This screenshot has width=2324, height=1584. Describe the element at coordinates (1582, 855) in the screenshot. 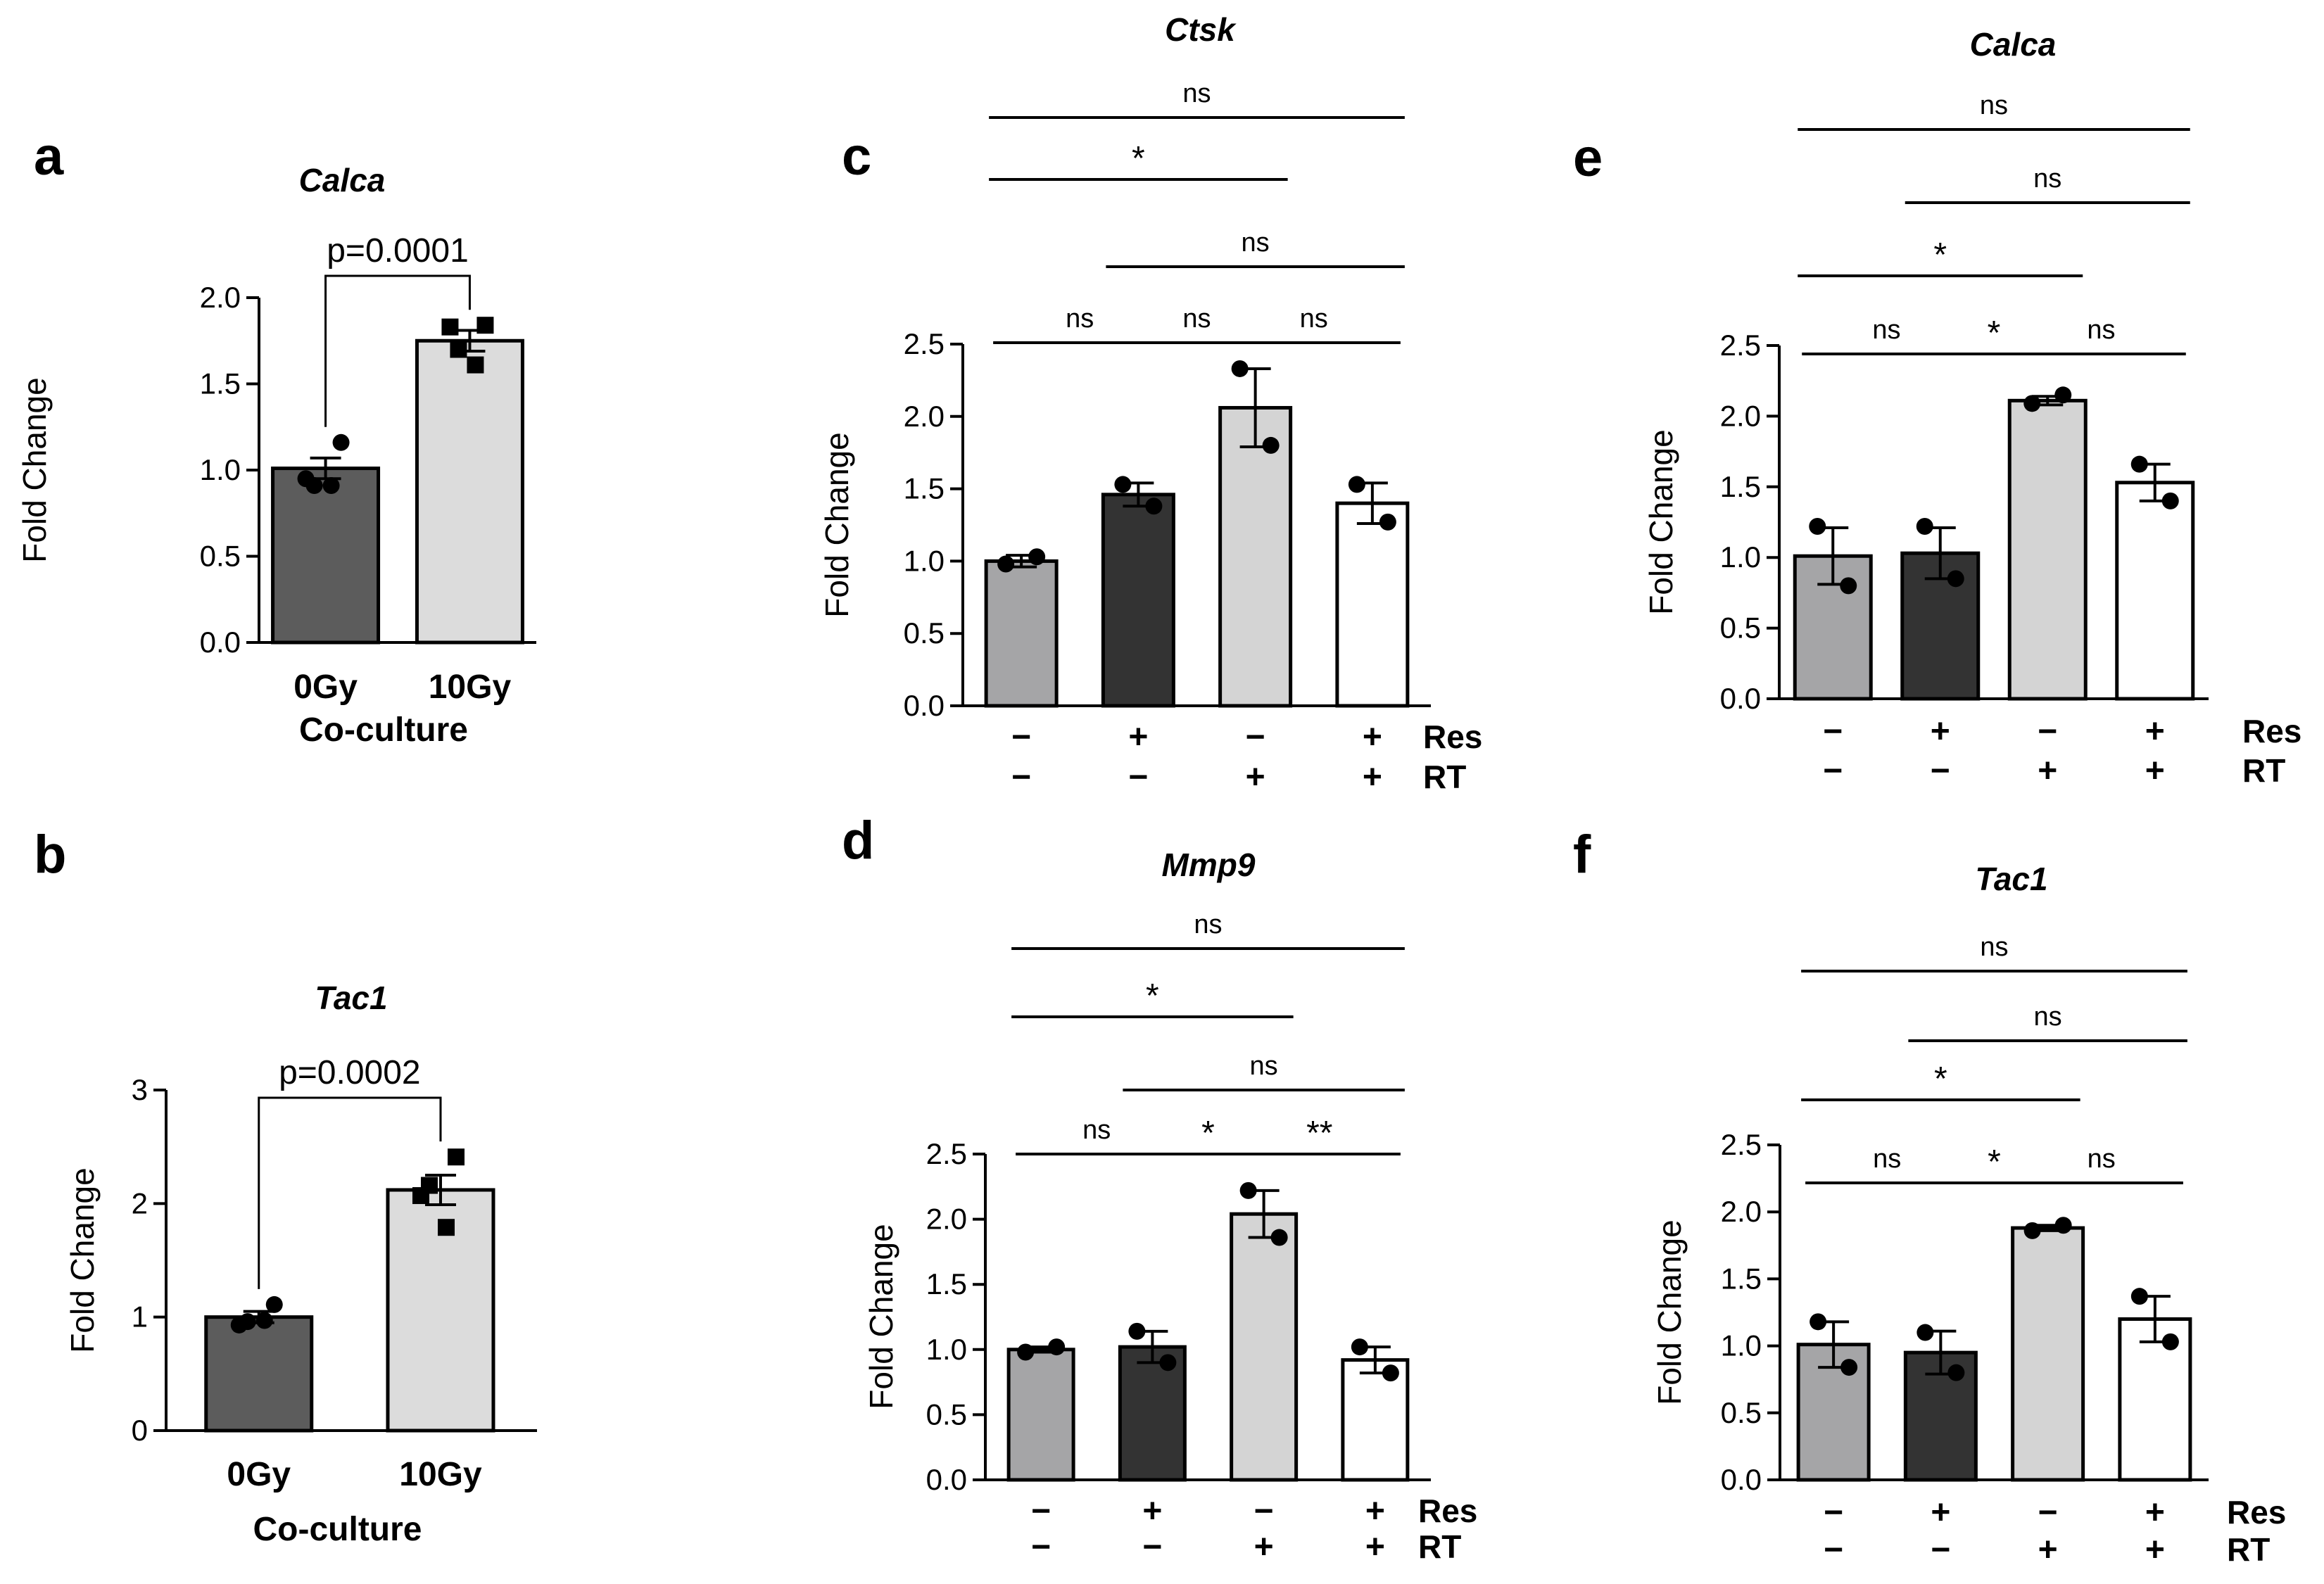

I see `panel-letter: f` at that location.